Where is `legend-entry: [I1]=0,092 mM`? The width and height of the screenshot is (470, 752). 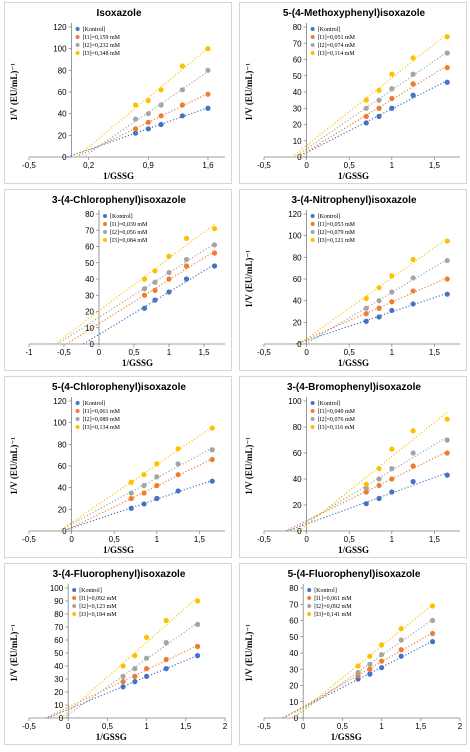 legend-entry: [I1]=0,092 mM is located at coordinates (98, 599).